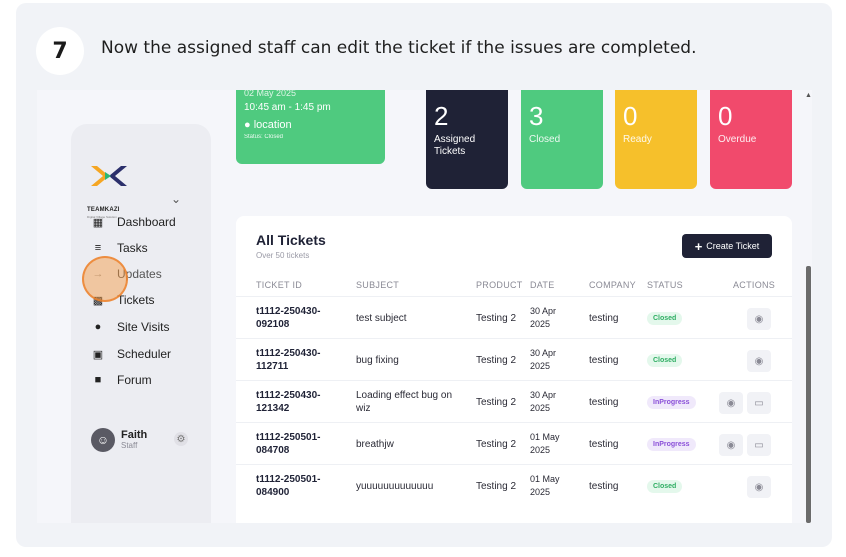 This screenshot has width=846, height=557. Describe the element at coordinates (103, 210) in the screenshot. I see `brand-name: TEAMKAZI` at that location.